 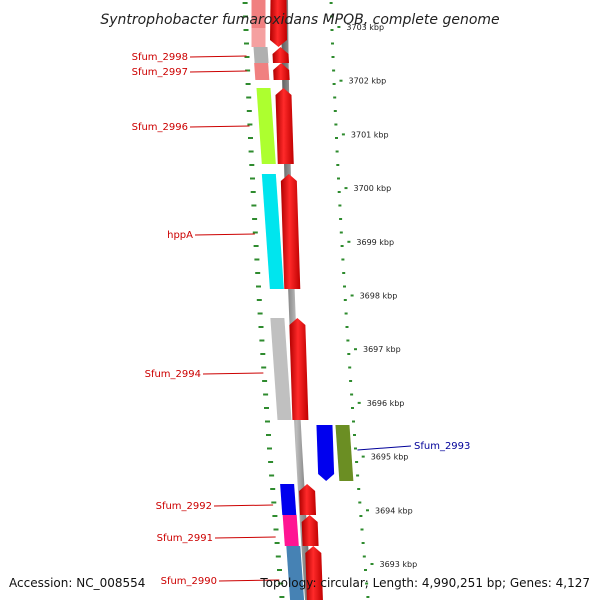 I want to click on gene-fragment-box-lower, so click(x=258, y=37).